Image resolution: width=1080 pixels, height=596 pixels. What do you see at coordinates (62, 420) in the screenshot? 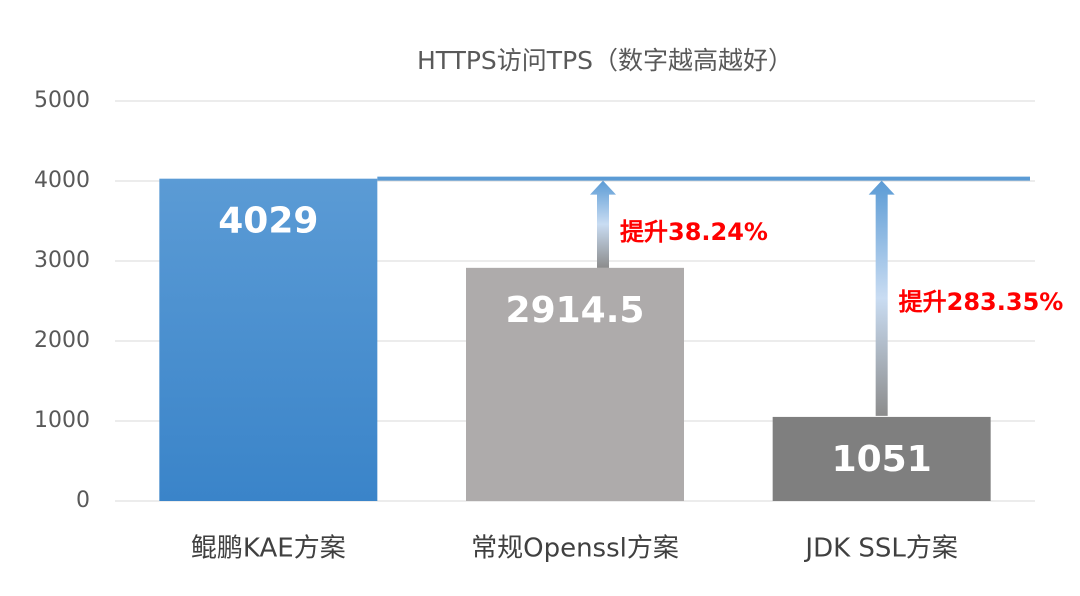
I see `y-tick-label: 1000` at bounding box center [62, 420].